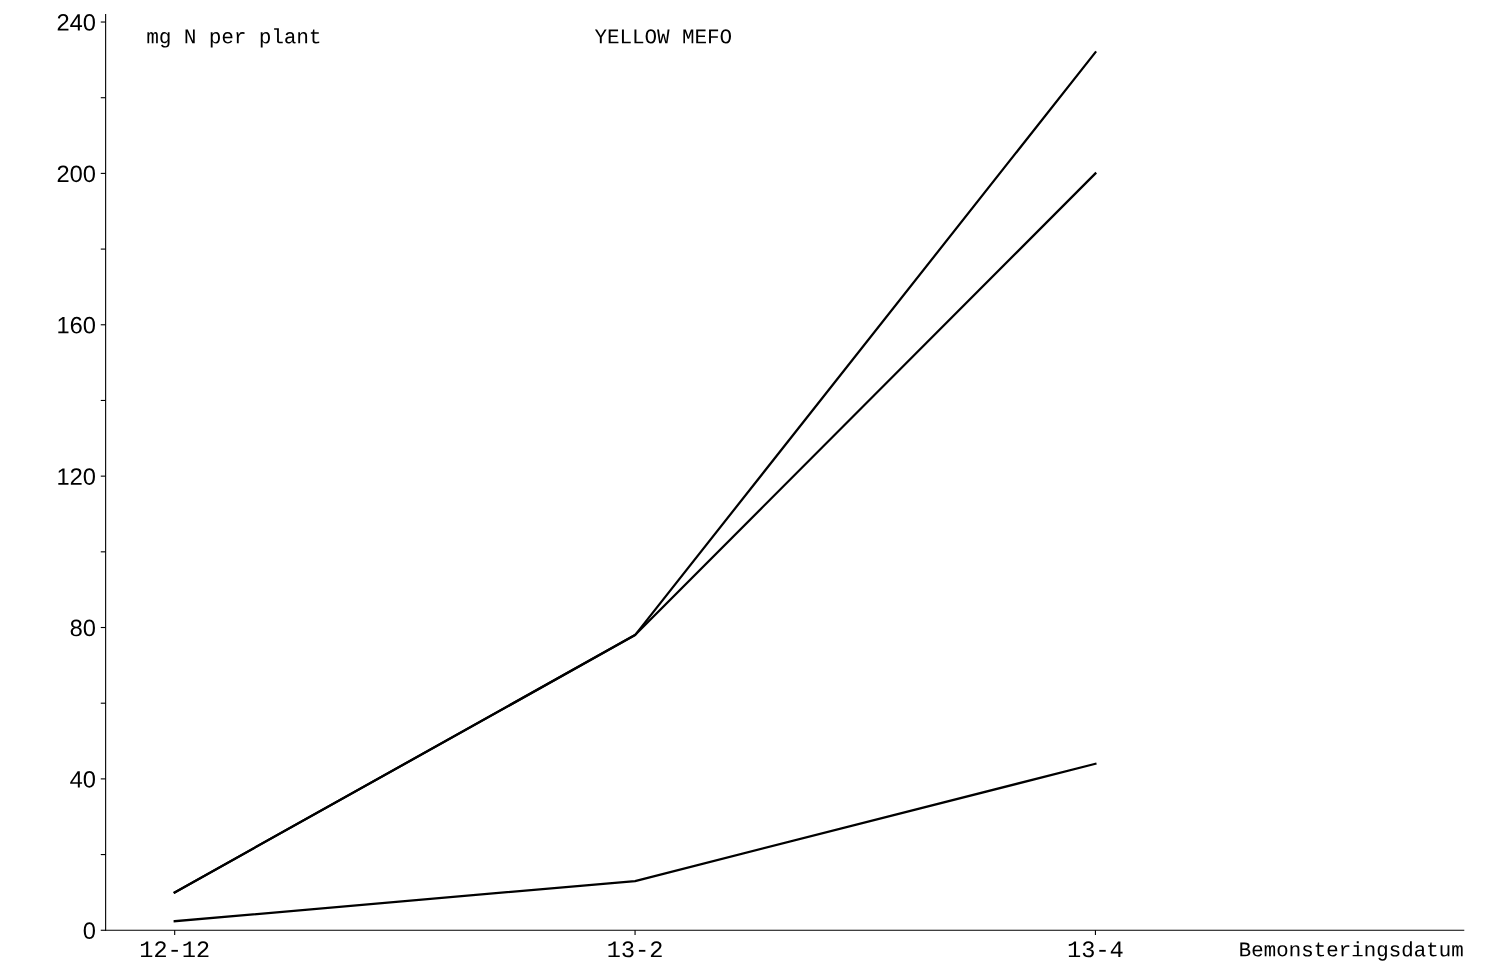 This screenshot has width=1509, height=964. Describe the element at coordinates (1095, 949) in the screenshot. I see `x-tick-label: 13-4` at that location.